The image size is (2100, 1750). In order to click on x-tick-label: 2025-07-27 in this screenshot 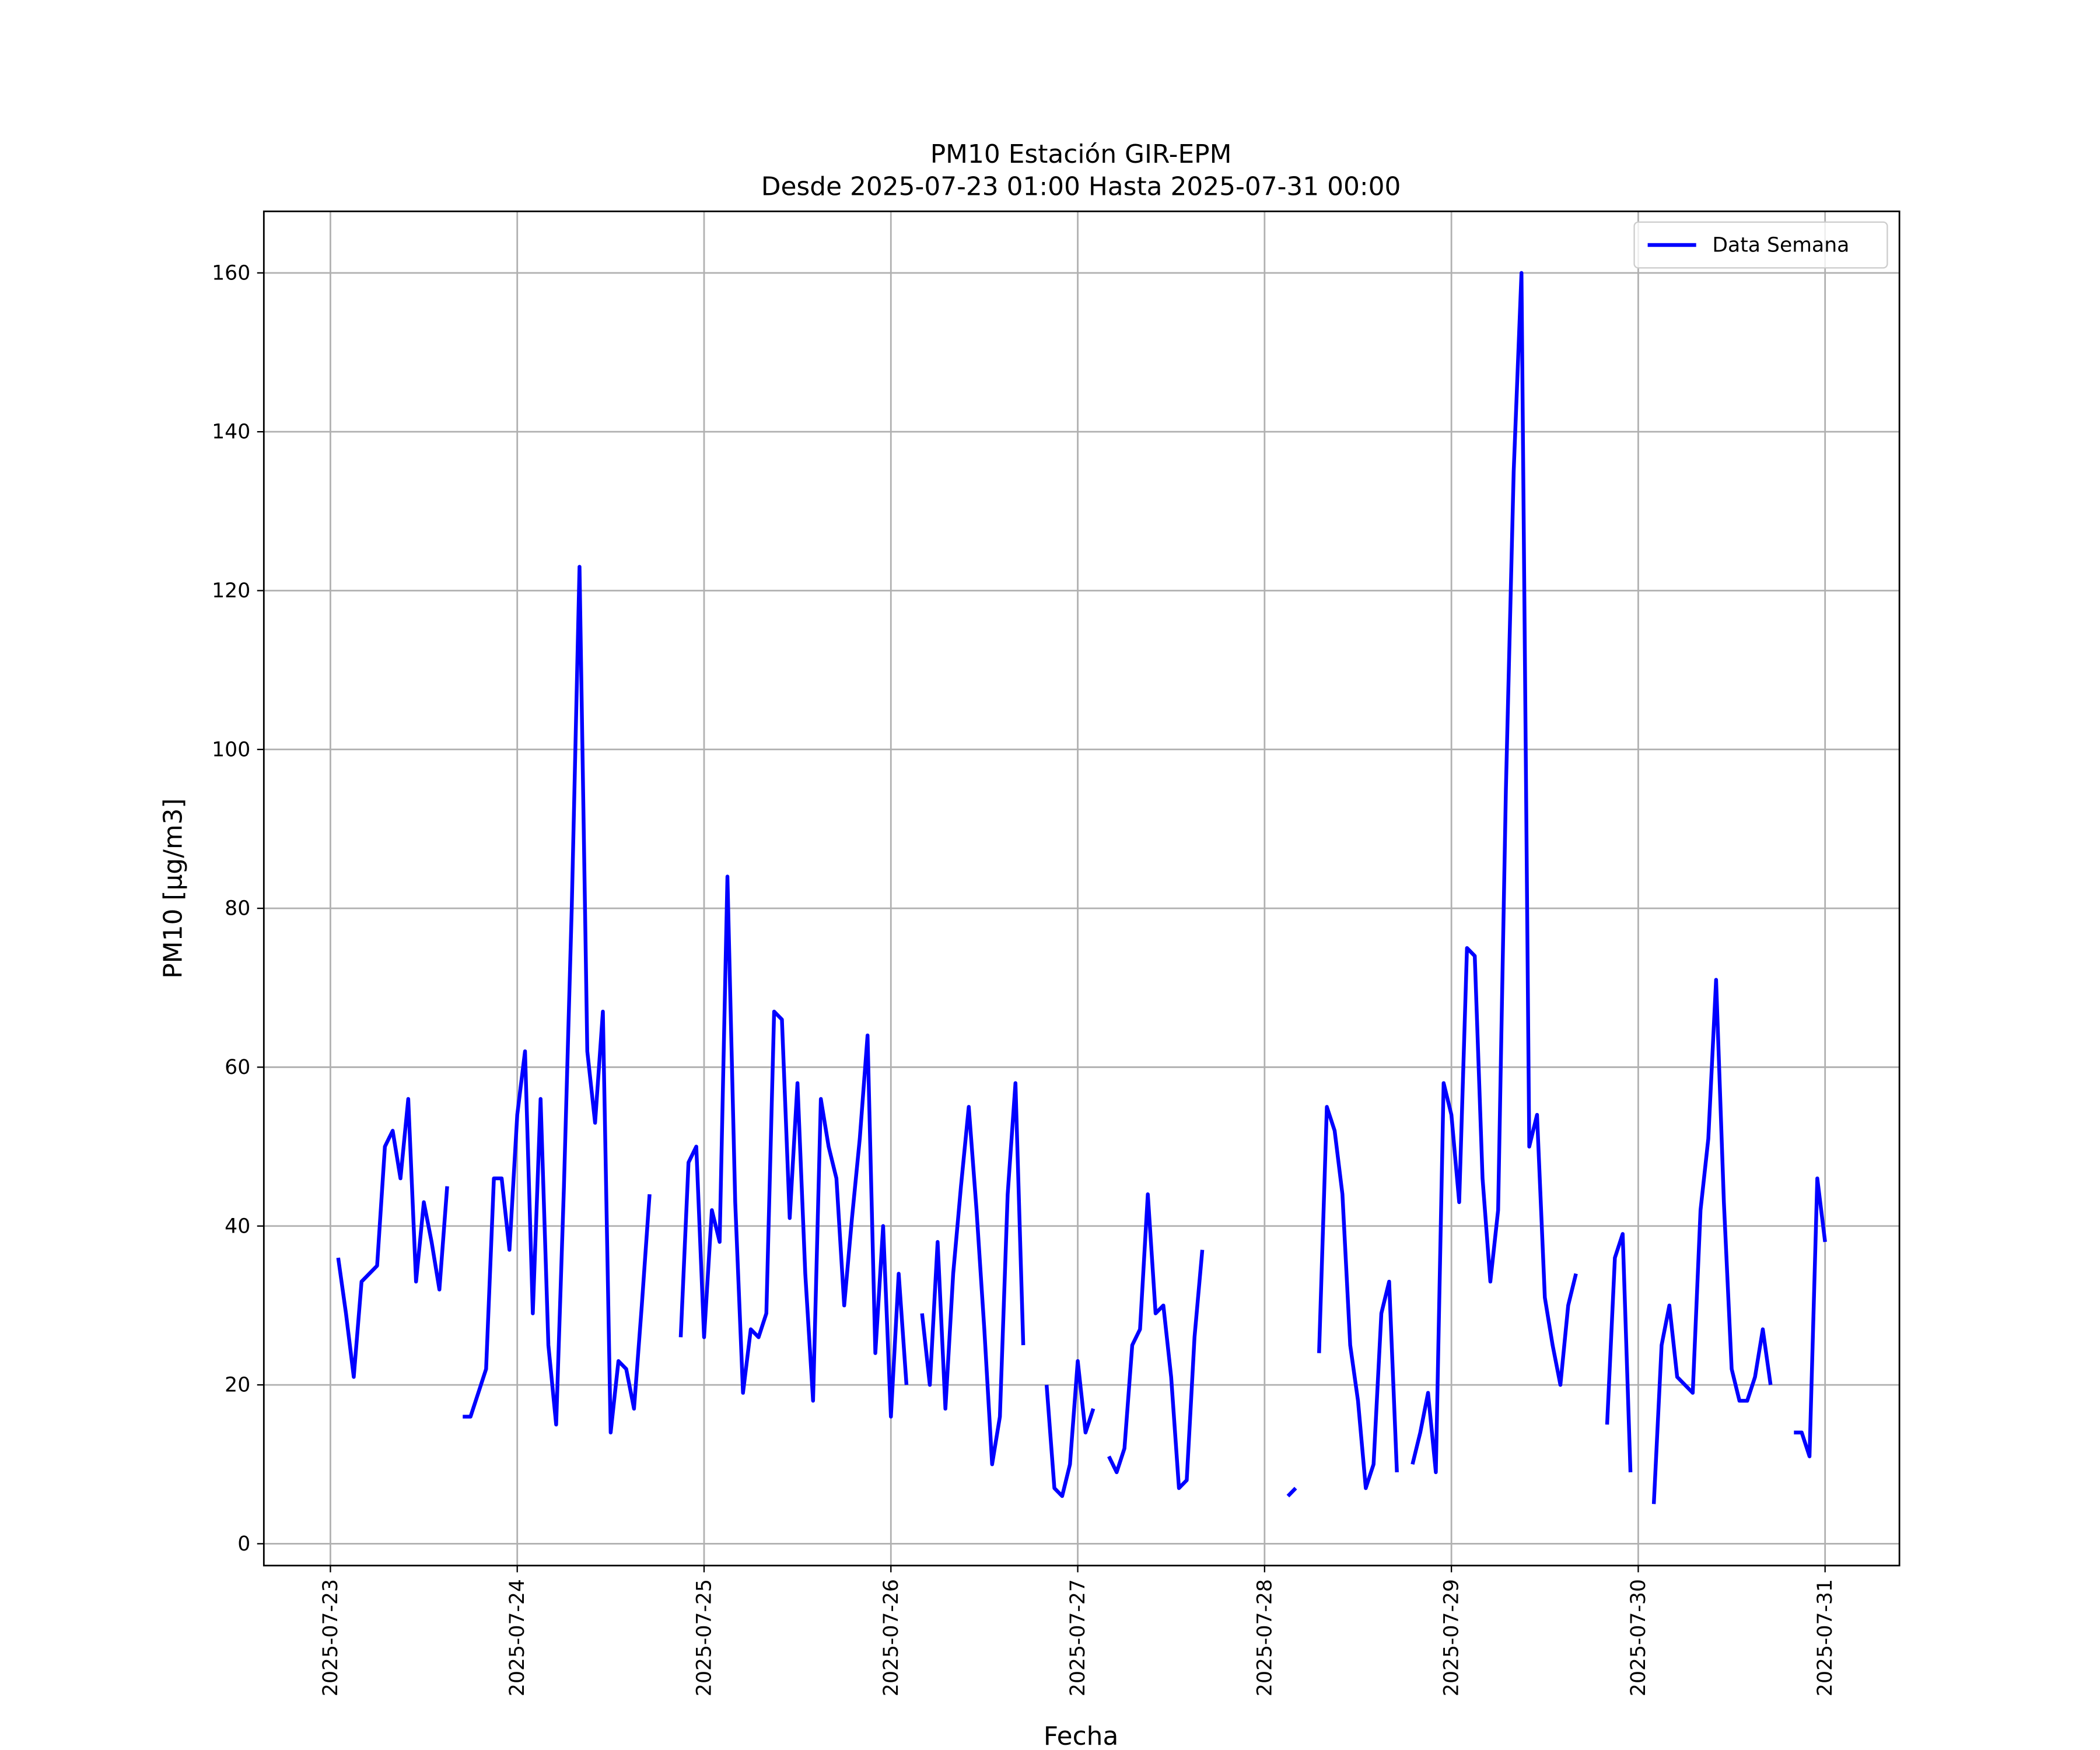, I will do `click(1078, 1637)`.